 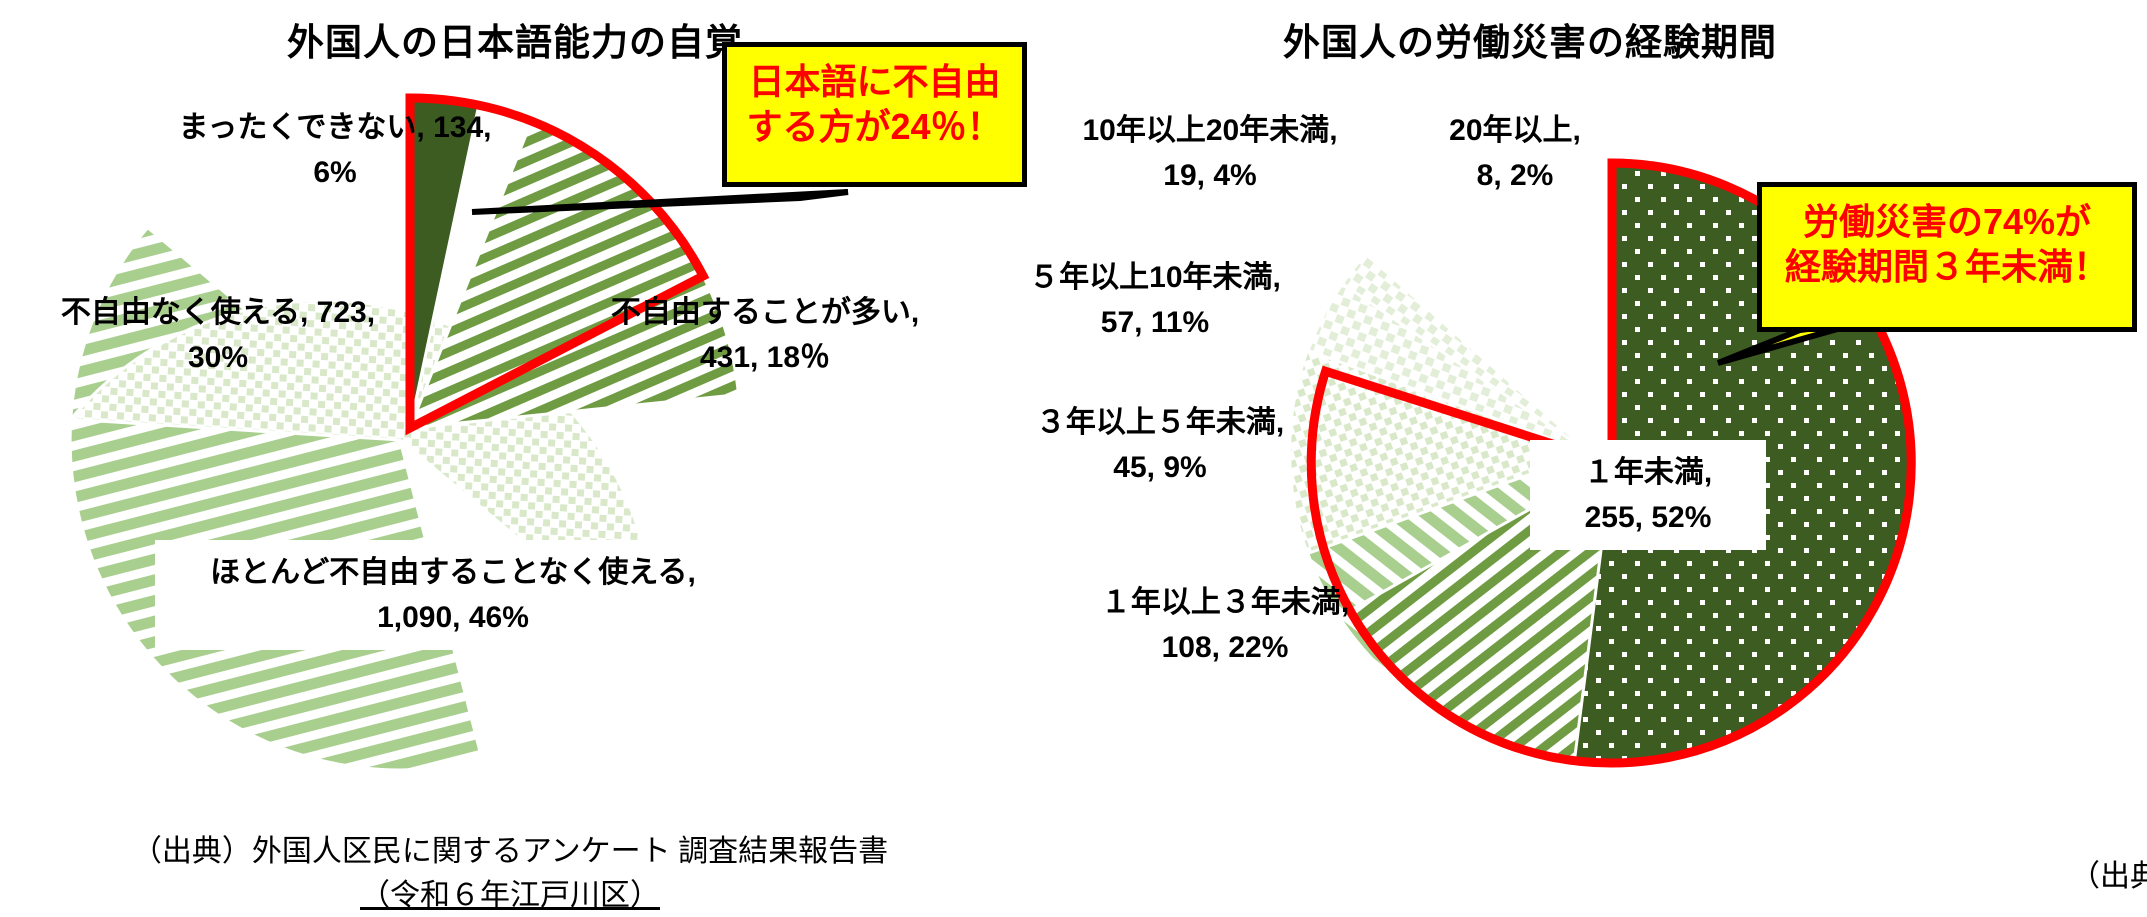 What do you see at coordinates (1155, 277) in the screenshot?
I see `right-label-5to10-text: ５年以上10年未満,` at bounding box center [1155, 277].